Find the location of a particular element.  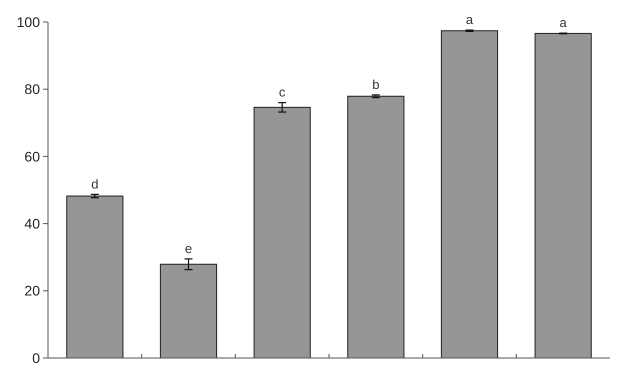

data-label: b is located at coordinates (376, 84).